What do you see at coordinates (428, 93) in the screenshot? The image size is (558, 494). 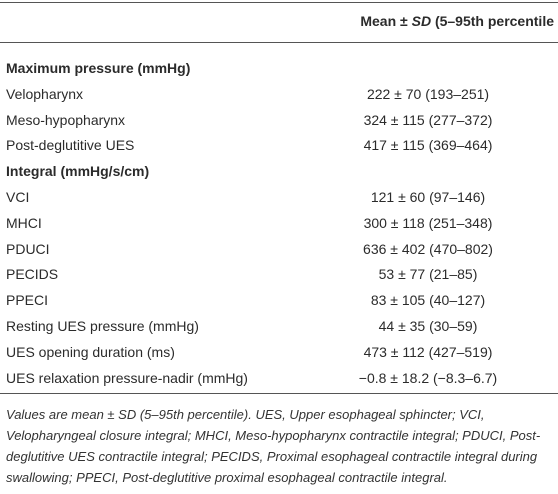 I see `row-value: 222 ± 70 (193–251)` at bounding box center [428, 93].